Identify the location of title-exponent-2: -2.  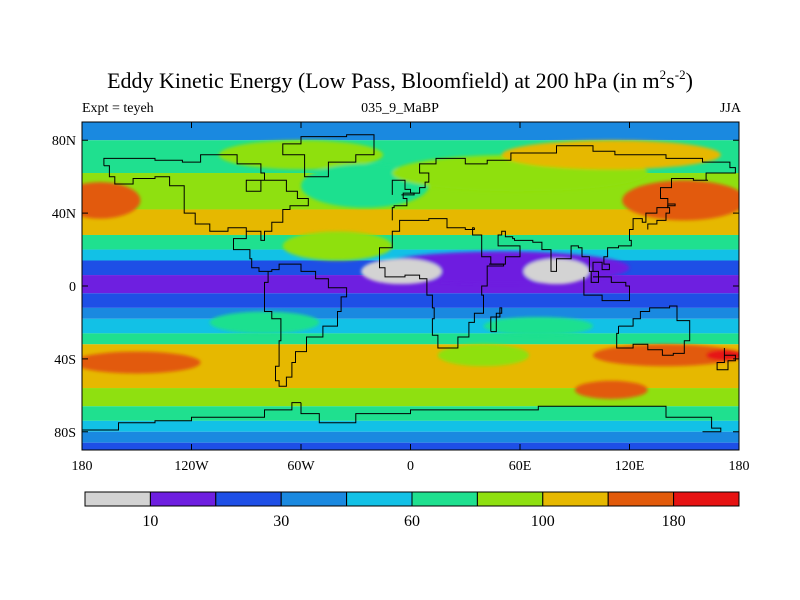
(680, 74).